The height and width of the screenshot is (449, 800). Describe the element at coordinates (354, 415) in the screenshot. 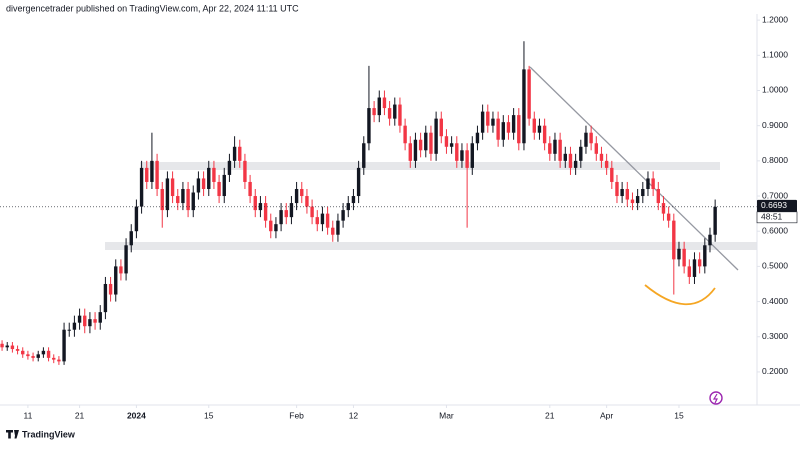

I see `x-tick-label: 12` at that location.